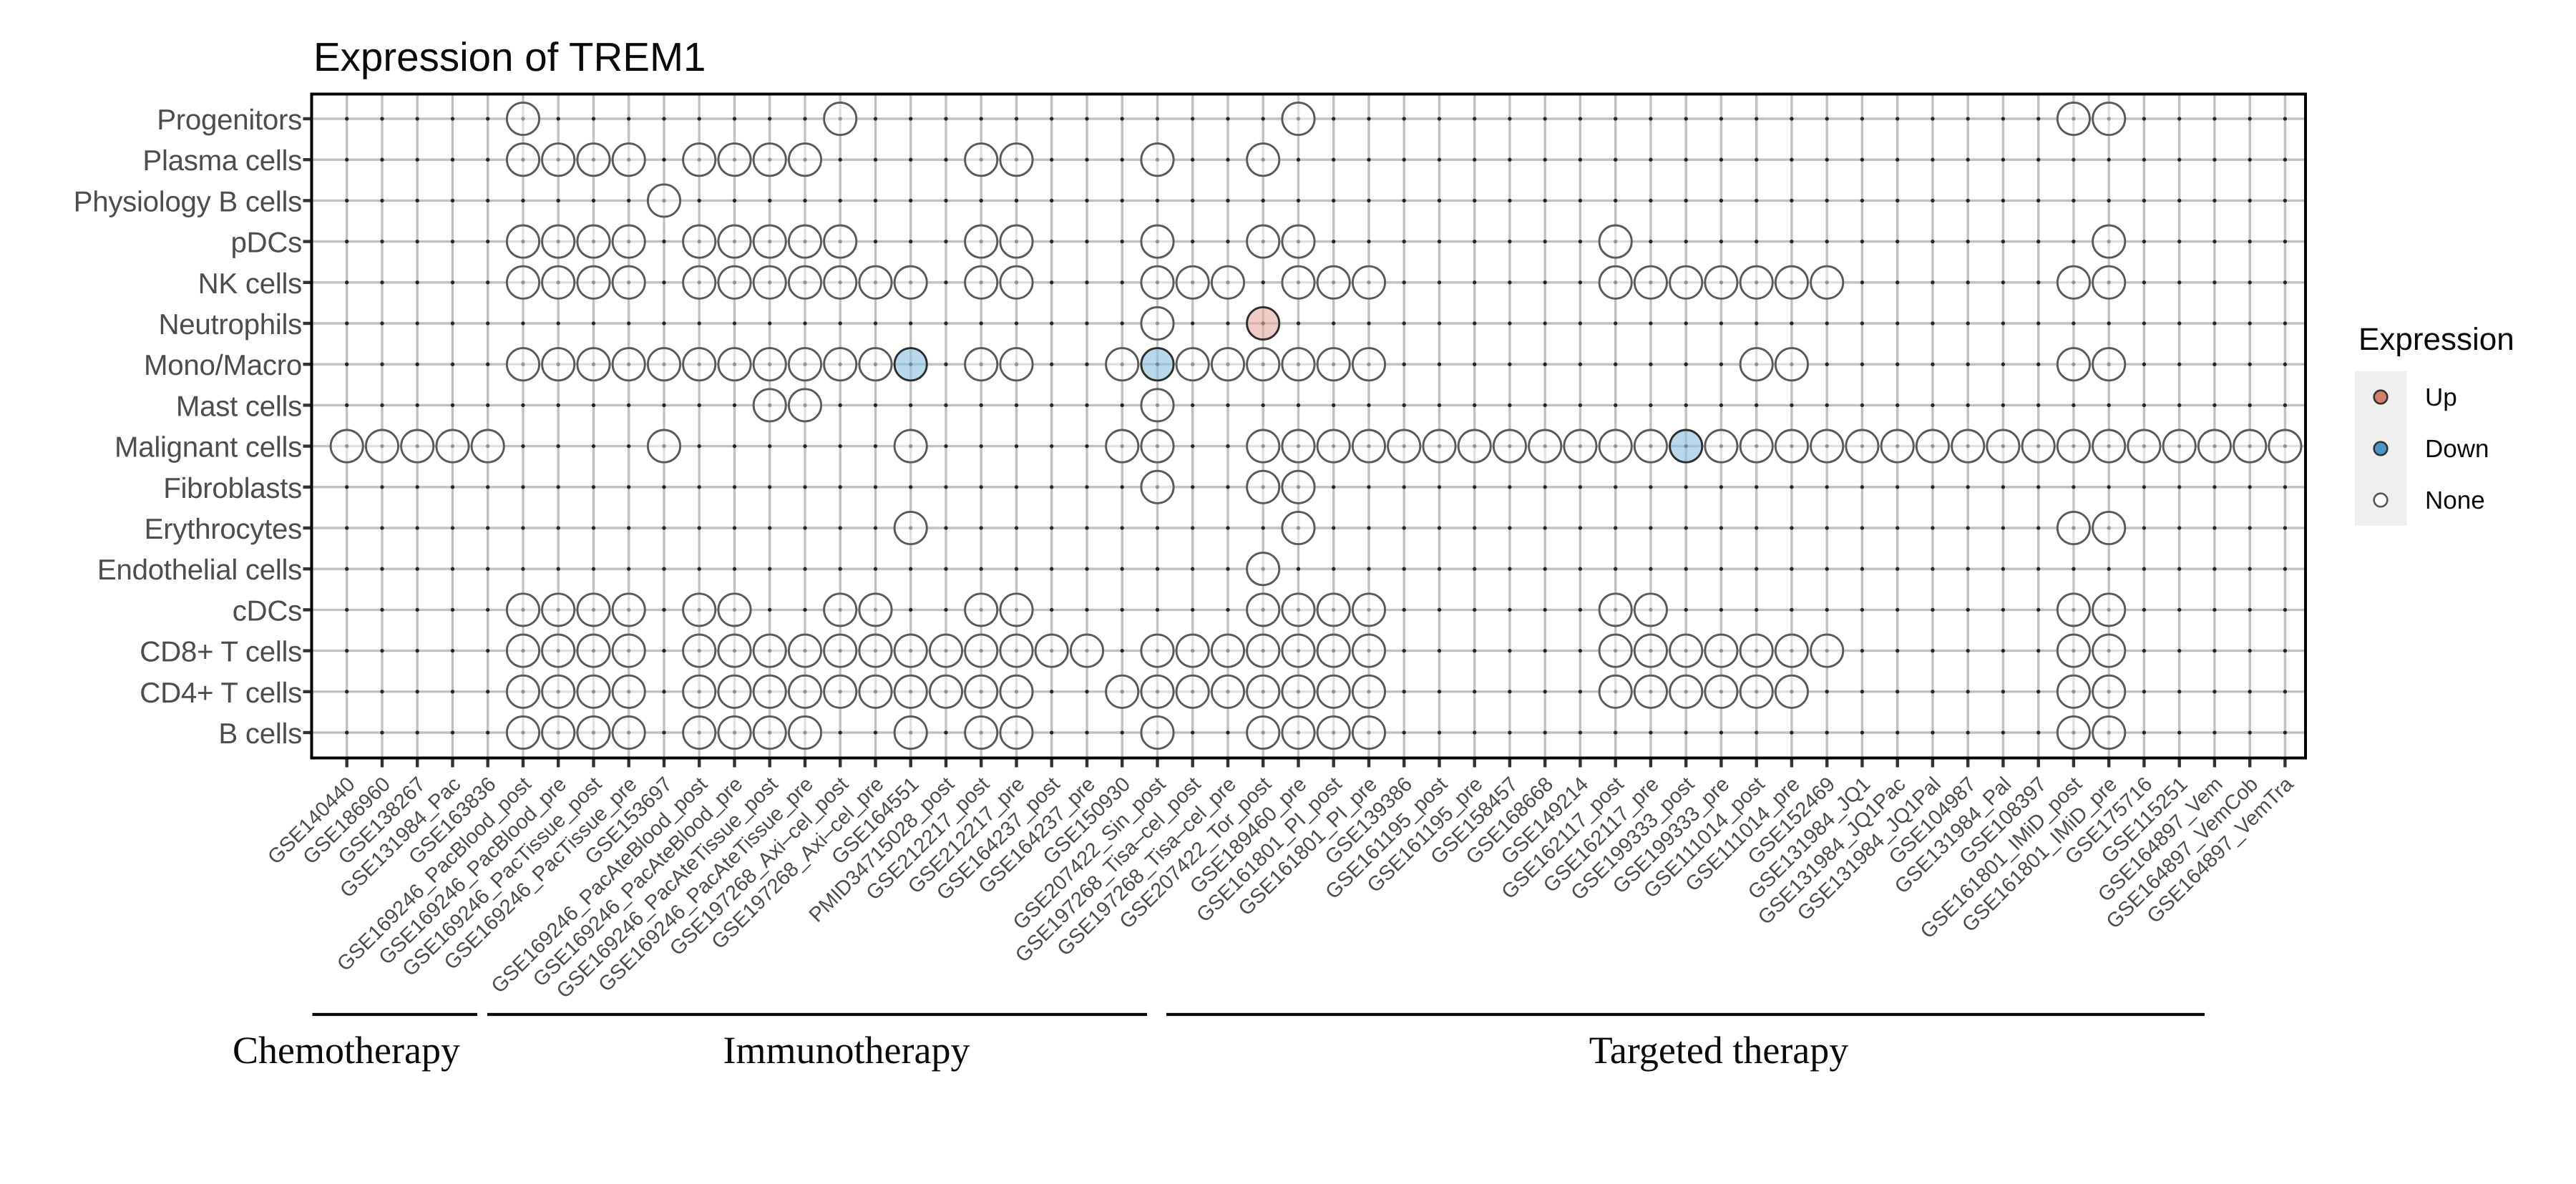 This screenshot has width=2576, height=1184. Describe the element at coordinates (267, 611) in the screenshot. I see `svg-text: cDCs` at that location.